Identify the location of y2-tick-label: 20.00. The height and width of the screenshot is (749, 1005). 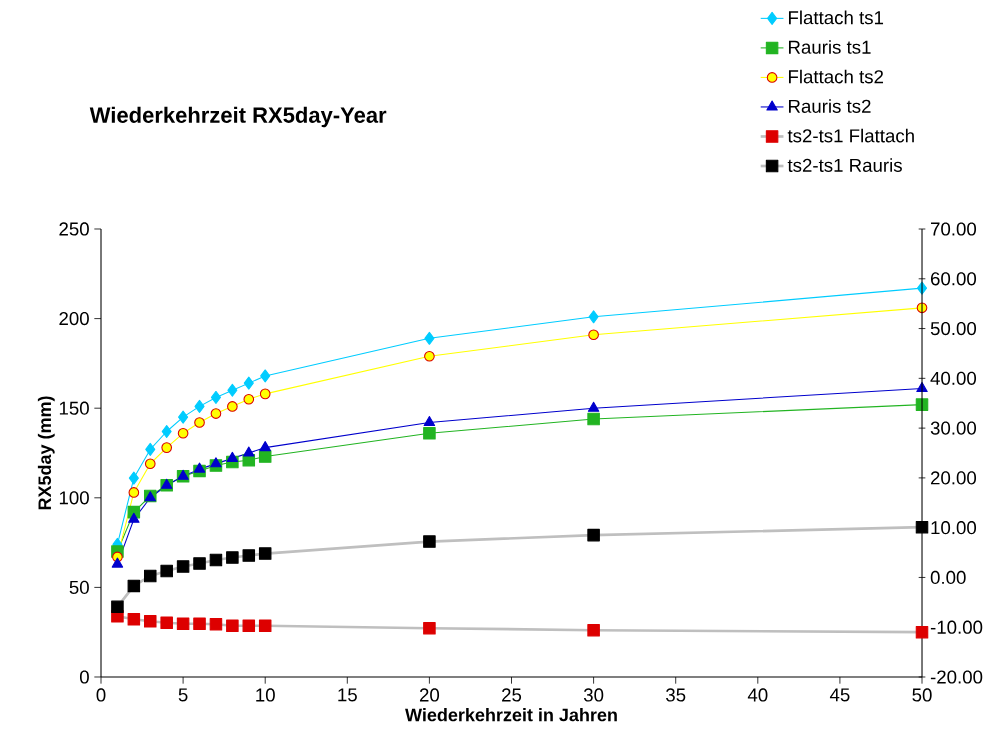
(954, 478).